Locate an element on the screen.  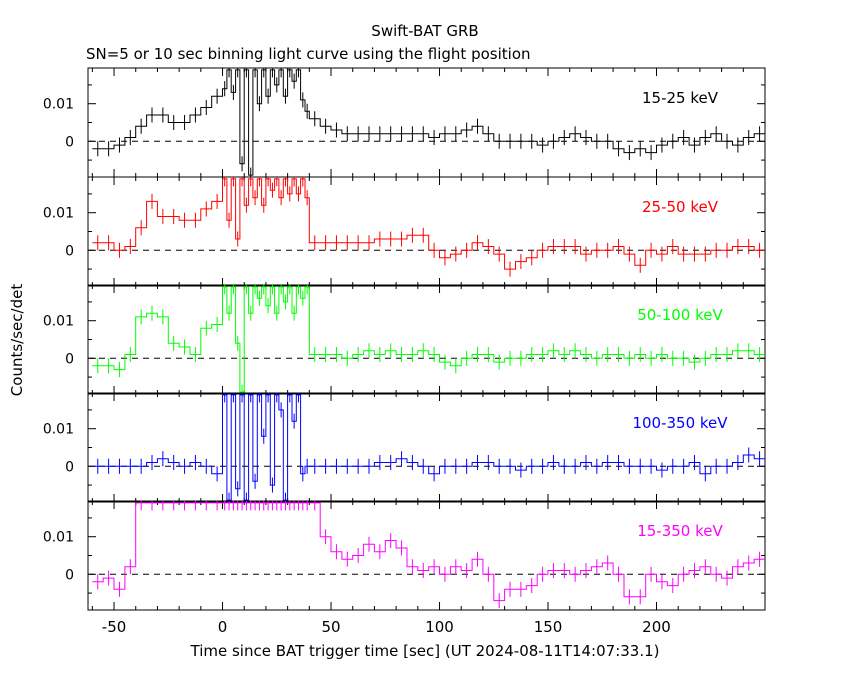
band-label: 25-50 keV is located at coordinates (680, 207).